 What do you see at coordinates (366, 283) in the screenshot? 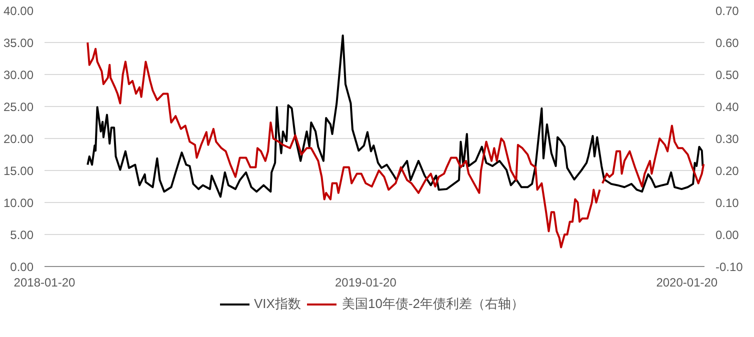
I see `x-tick-label: 2019-01-20` at bounding box center [366, 283].